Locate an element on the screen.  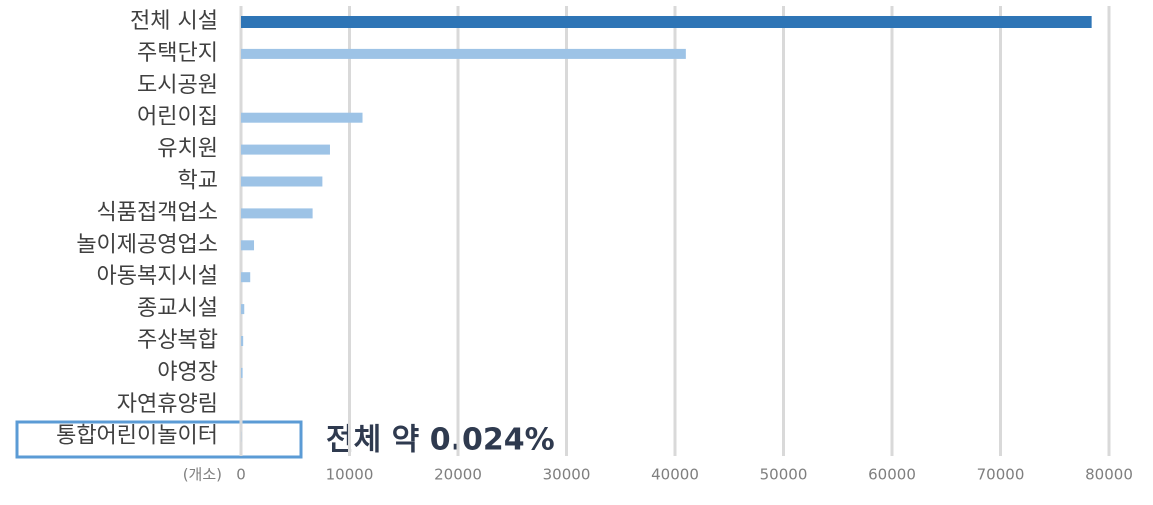
y-tick-label: 주상복합 is located at coordinates (177, 340).